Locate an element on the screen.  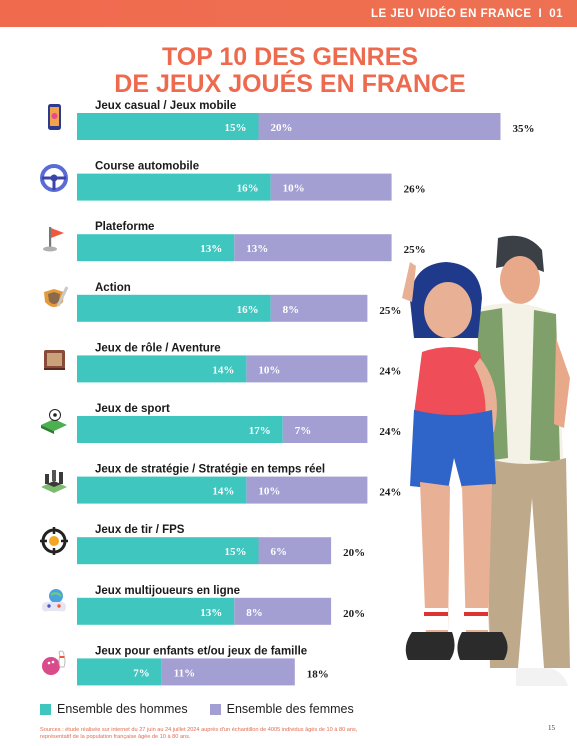
total-label-jeux-de-sport: 24% is located at coordinates (390, 432).